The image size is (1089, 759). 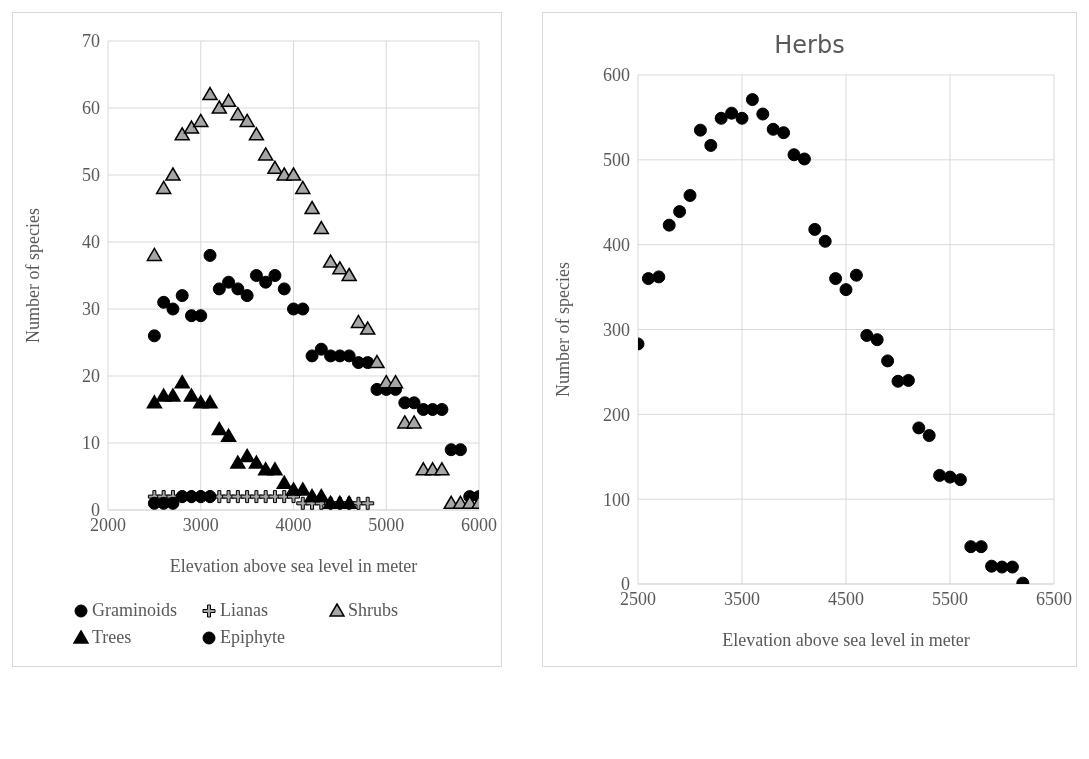 I want to click on y-tick-label: 600, so click(x=616, y=75).